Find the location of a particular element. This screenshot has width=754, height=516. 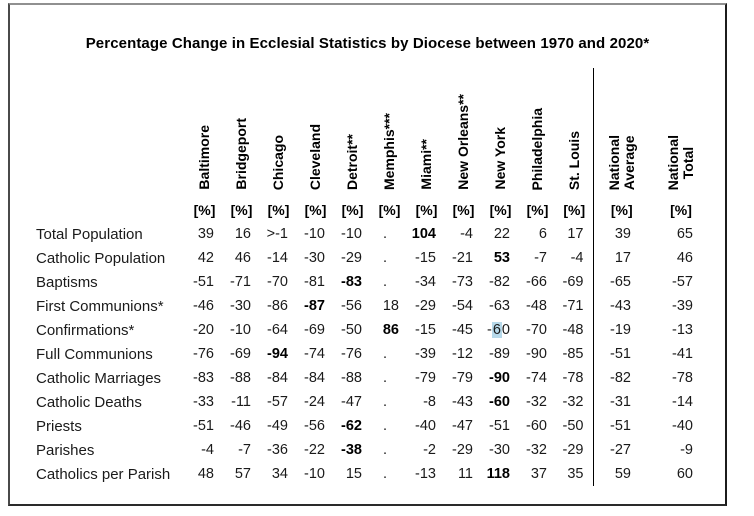

column-header-label: Bridgeport is located at coordinates (241, 154).